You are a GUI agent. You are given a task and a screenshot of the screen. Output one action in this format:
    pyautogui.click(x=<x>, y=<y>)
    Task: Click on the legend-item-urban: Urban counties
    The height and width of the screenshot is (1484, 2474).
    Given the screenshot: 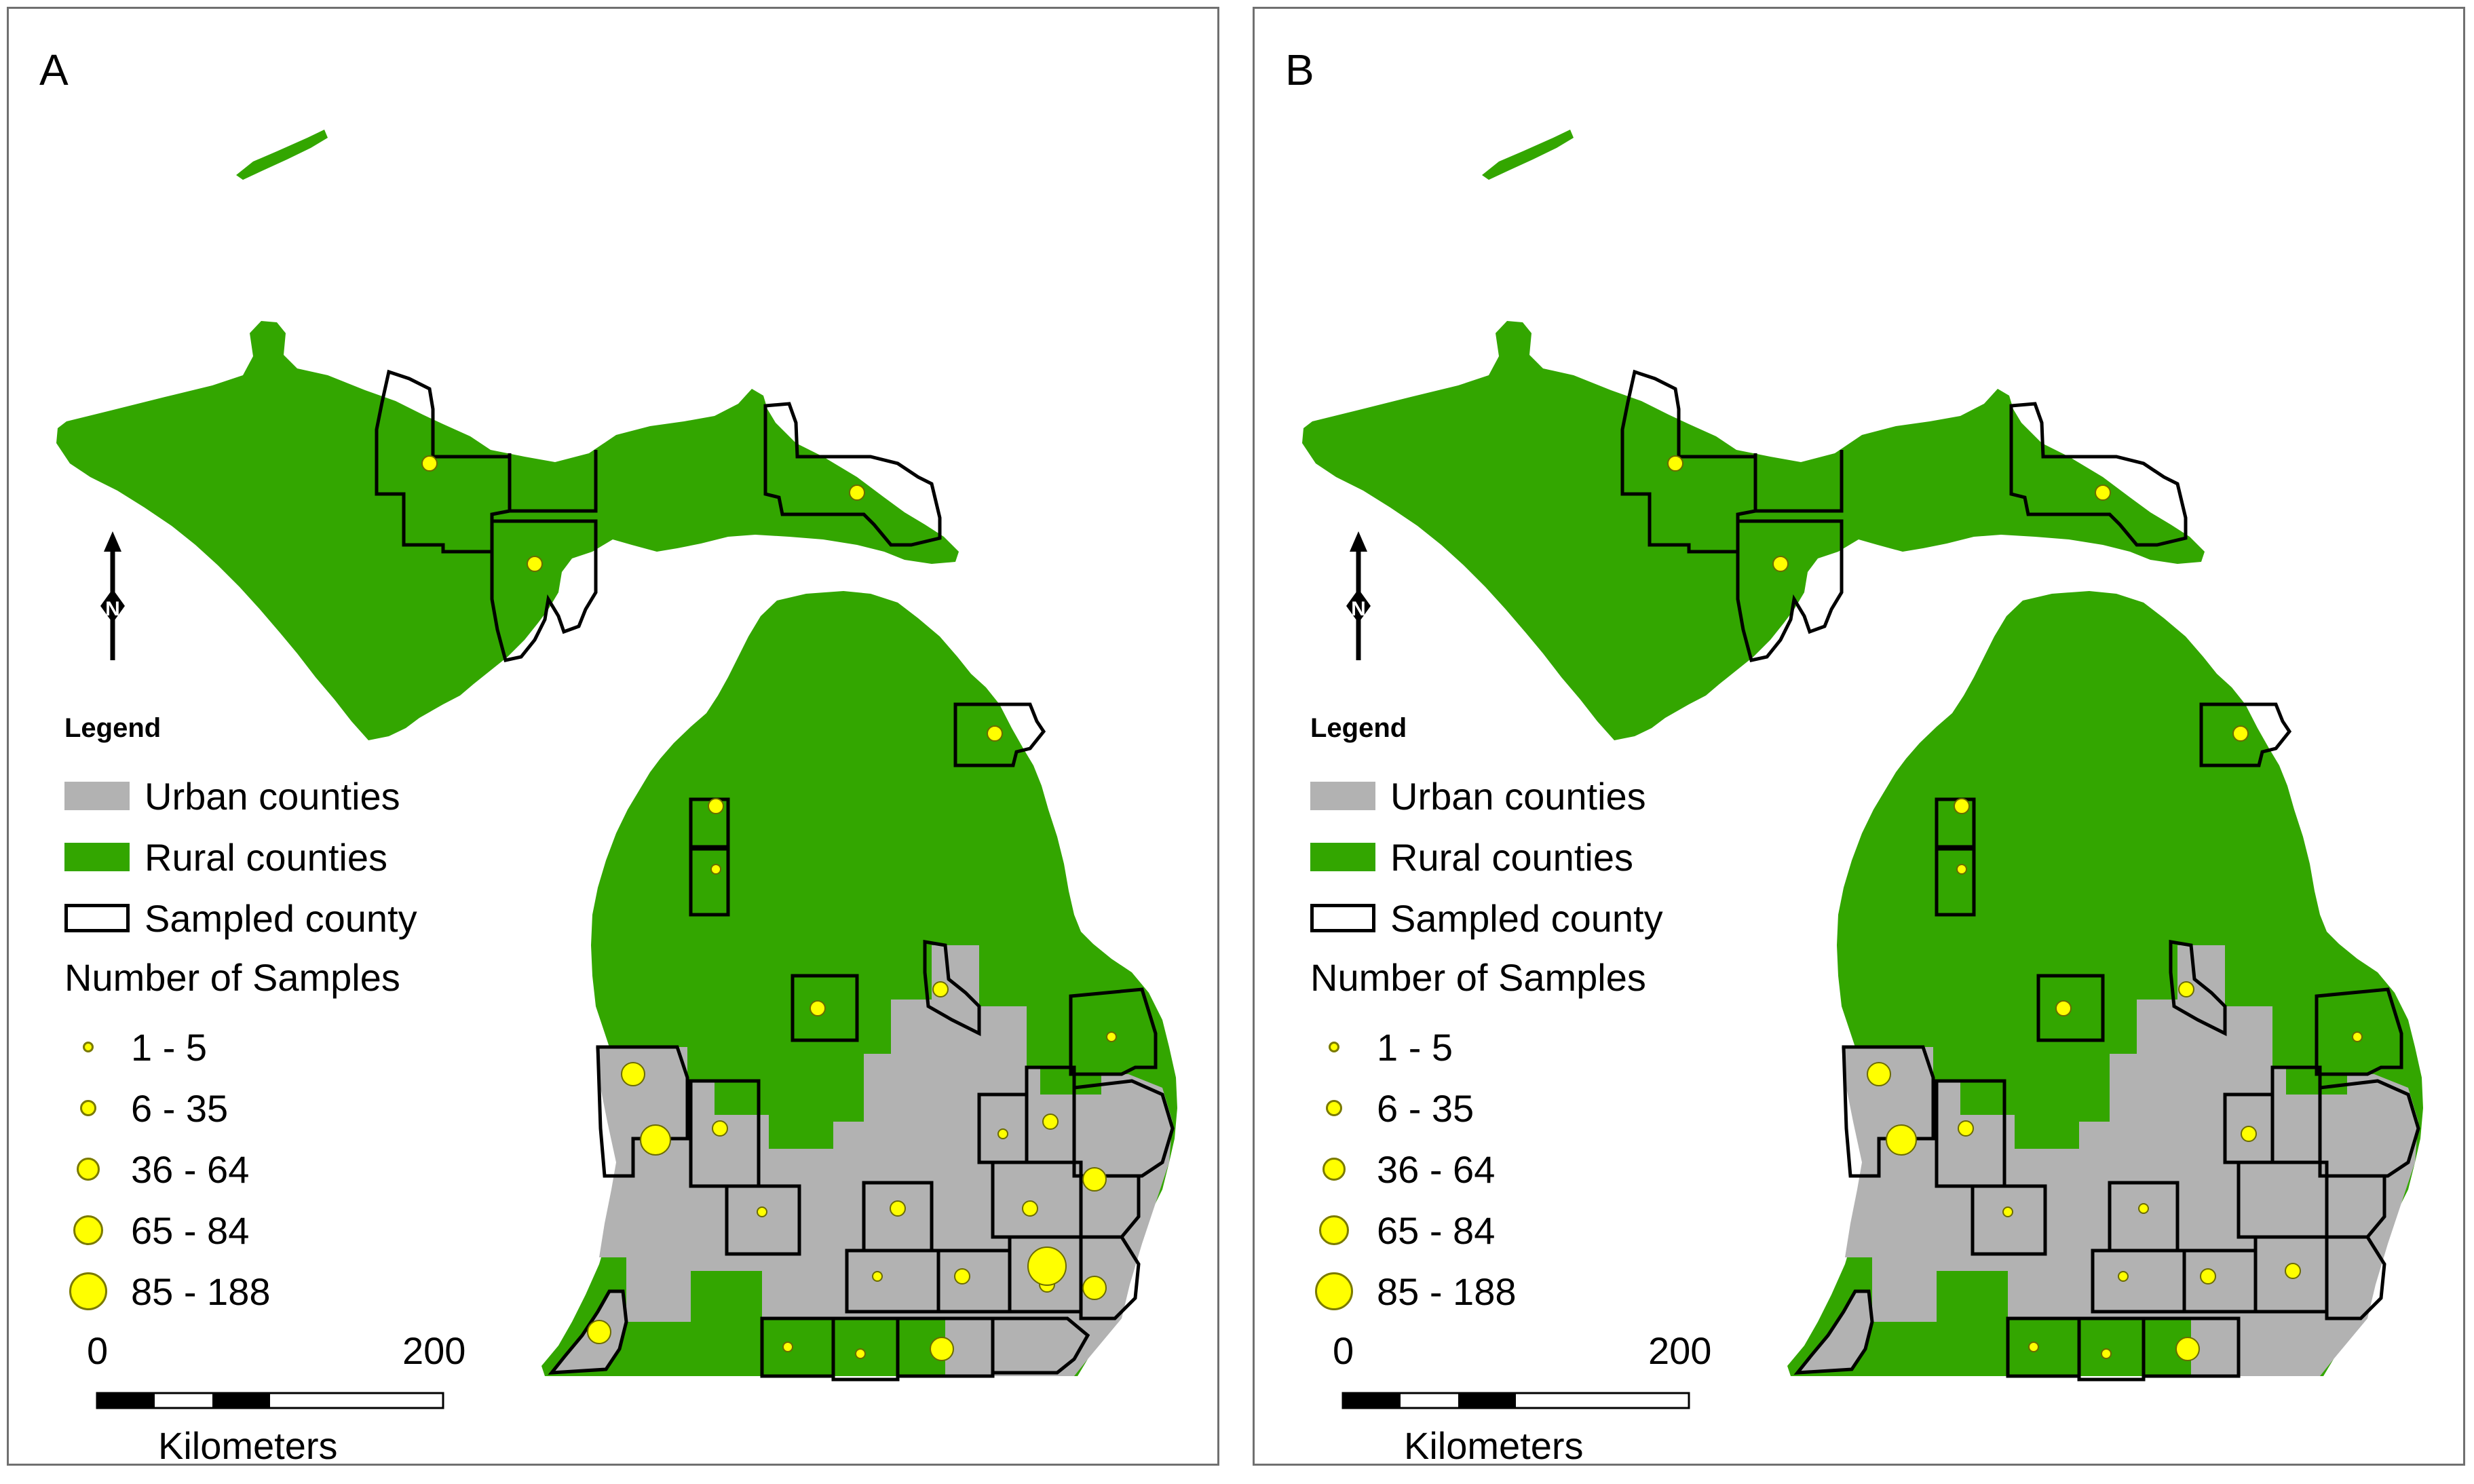 What is the action you would take?
    pyautogui.click(x=232, y=796)
    